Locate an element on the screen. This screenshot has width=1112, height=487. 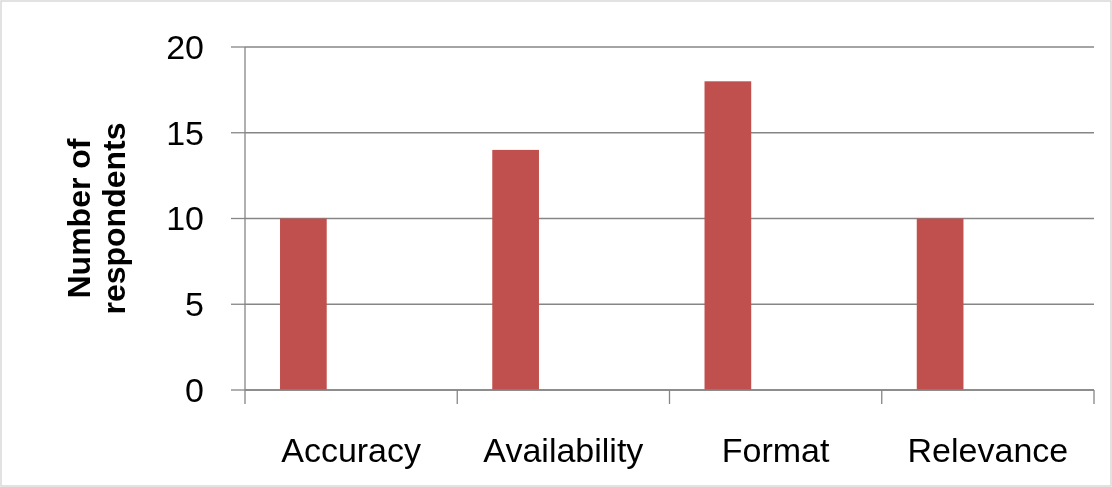
y-tick-label: 0 is located at coordinates (194, 389).